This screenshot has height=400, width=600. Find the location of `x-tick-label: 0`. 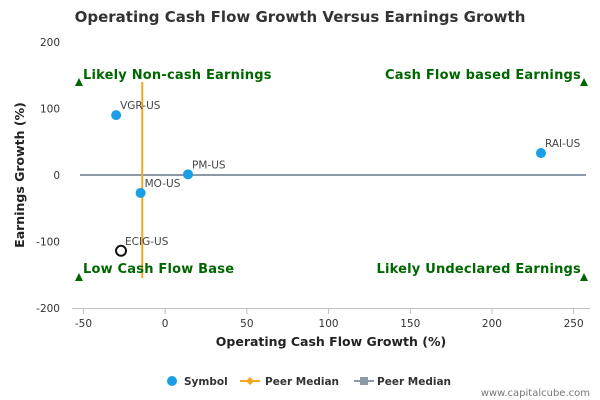

x-tick-label: 0 is located at coordinates (165, 324).